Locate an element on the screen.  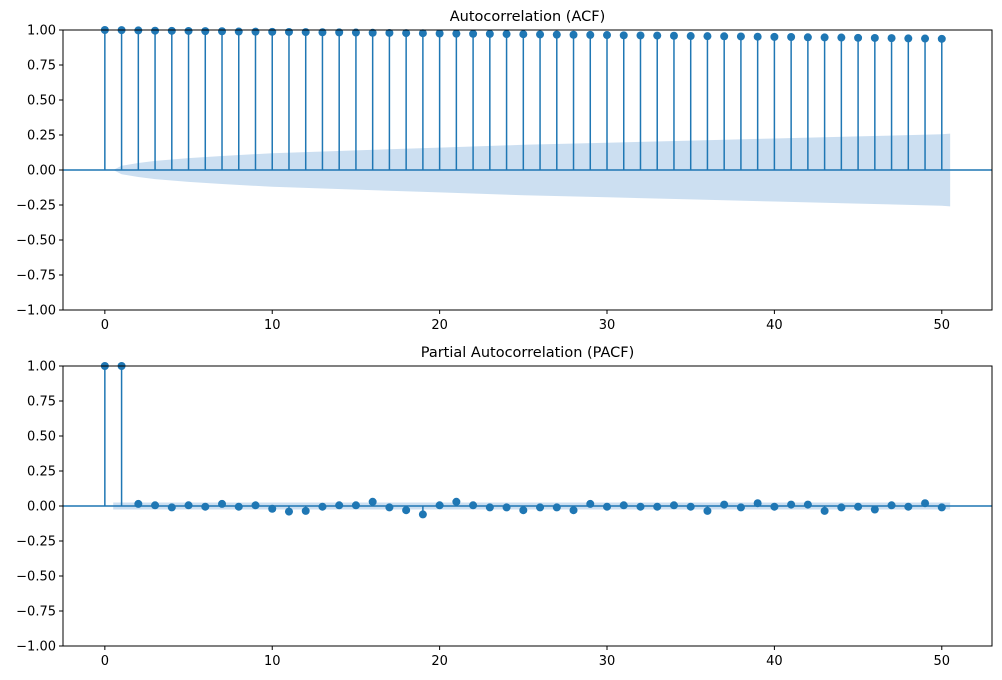
acf-ytick-label: 0.75 is located at coordinates (41, 66).